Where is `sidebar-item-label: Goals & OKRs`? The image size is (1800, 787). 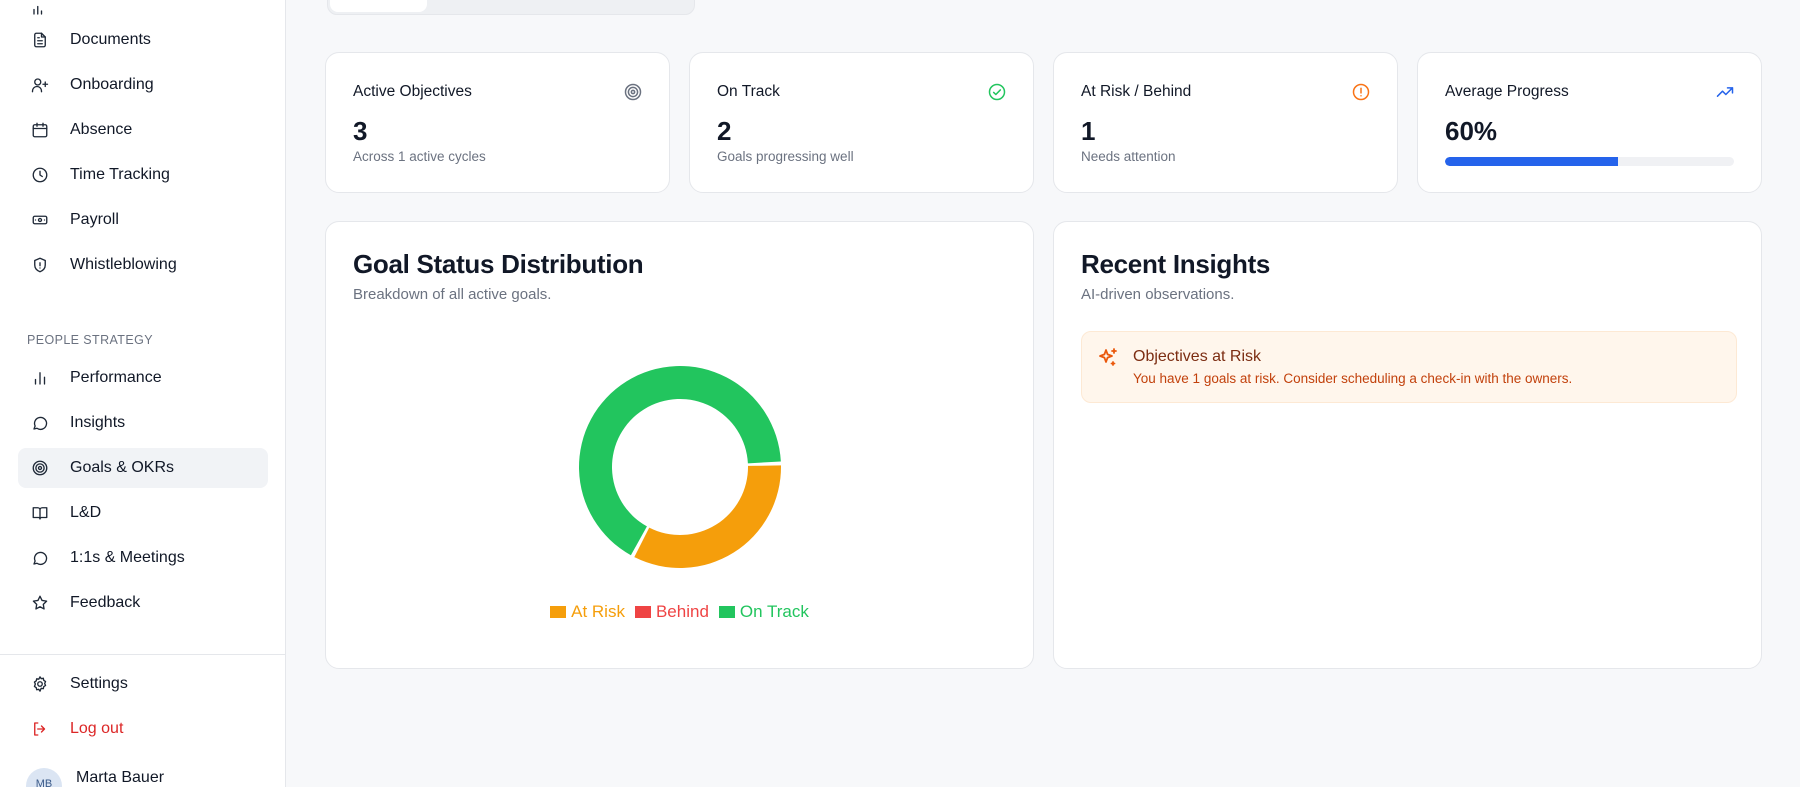 sidebar-item-label: Goals & OKRs is located at coordinates (122, 467).